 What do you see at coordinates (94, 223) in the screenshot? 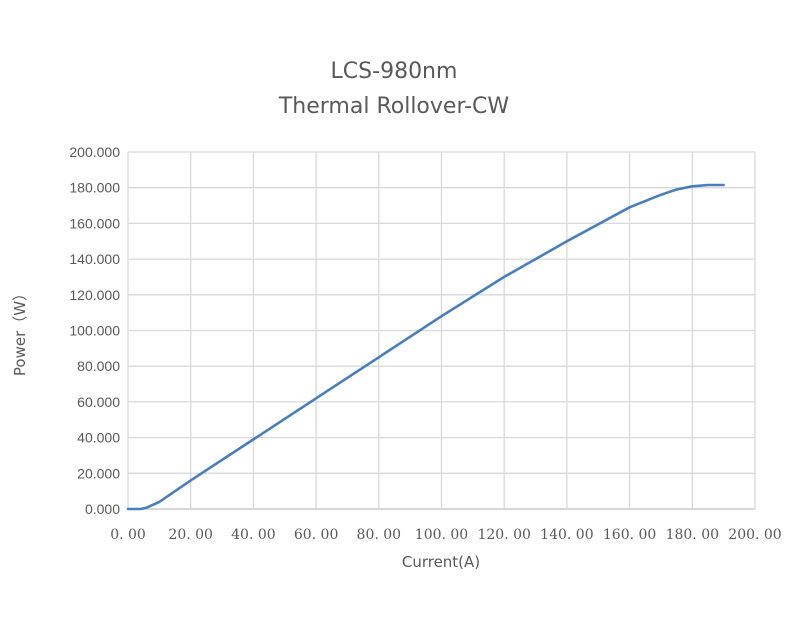
I see `y-tick-label: 160.000` at bounding box center [94, 223].